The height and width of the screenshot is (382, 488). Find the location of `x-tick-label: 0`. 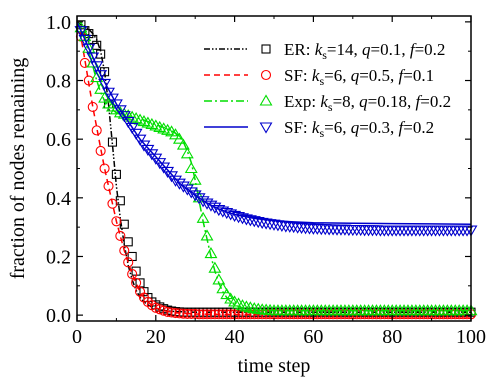

x-tick-label: 0 is located at coordinates (77, 337).